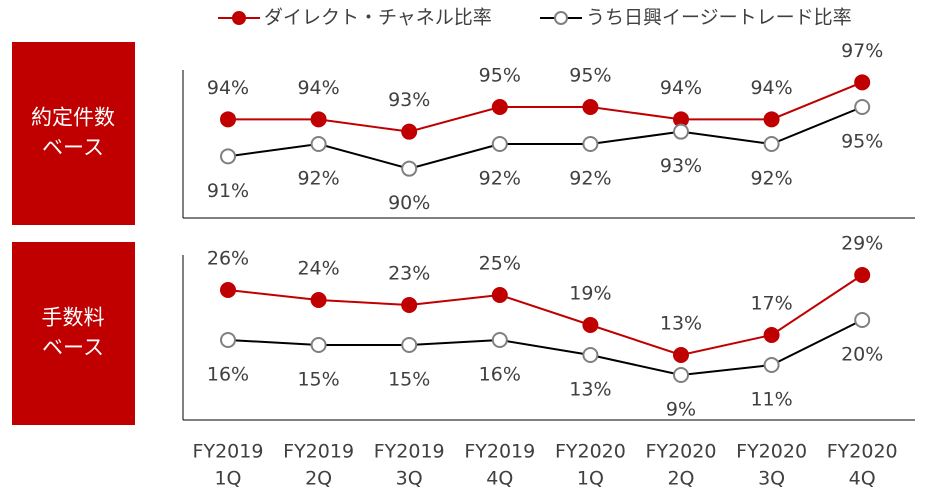 This screenshot has width=933, height=493. What do you see at coordinates (228, 191) in the screenshot?
I see `data-label: 91%` at bounding box center [228, 191].